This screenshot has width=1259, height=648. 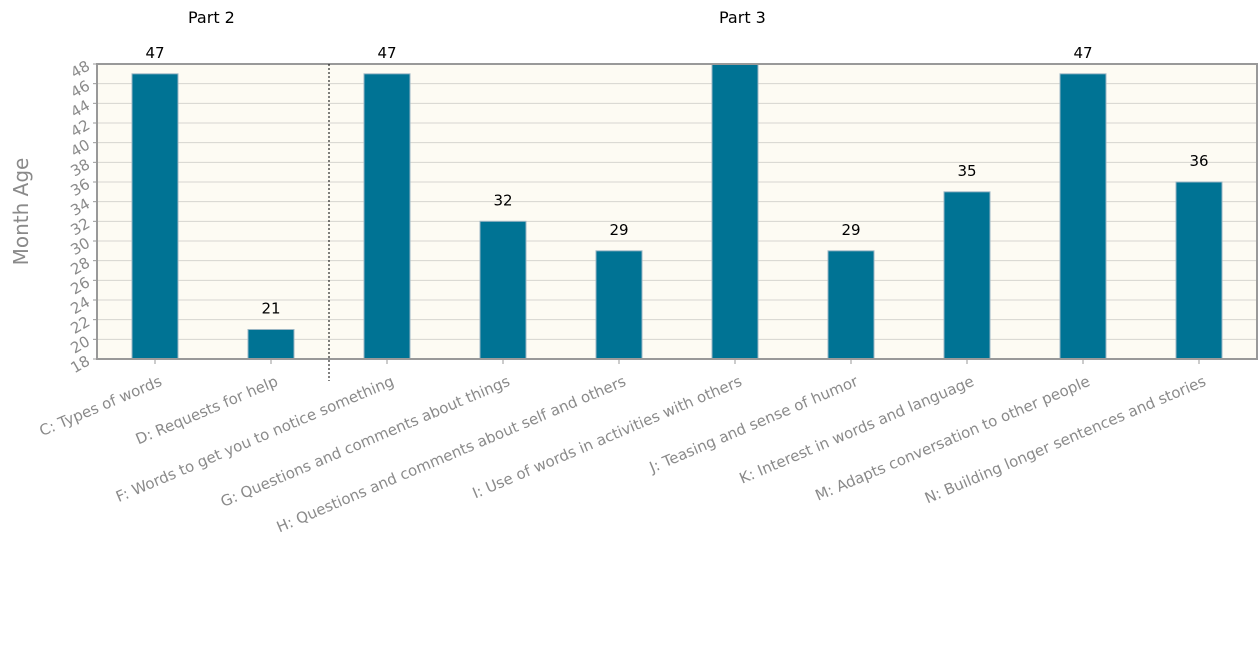 I want to click on data-label: 36, so click(x=1198, y=161).